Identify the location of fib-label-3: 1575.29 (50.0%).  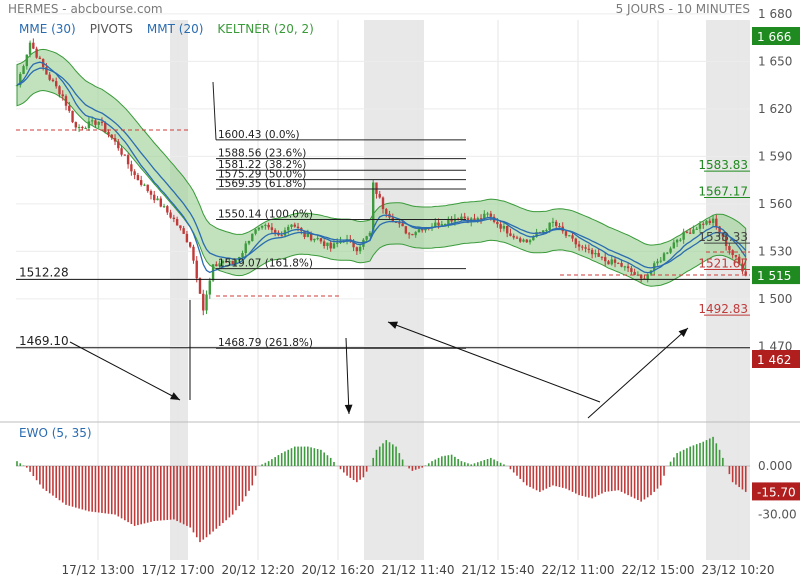
(262, 175).